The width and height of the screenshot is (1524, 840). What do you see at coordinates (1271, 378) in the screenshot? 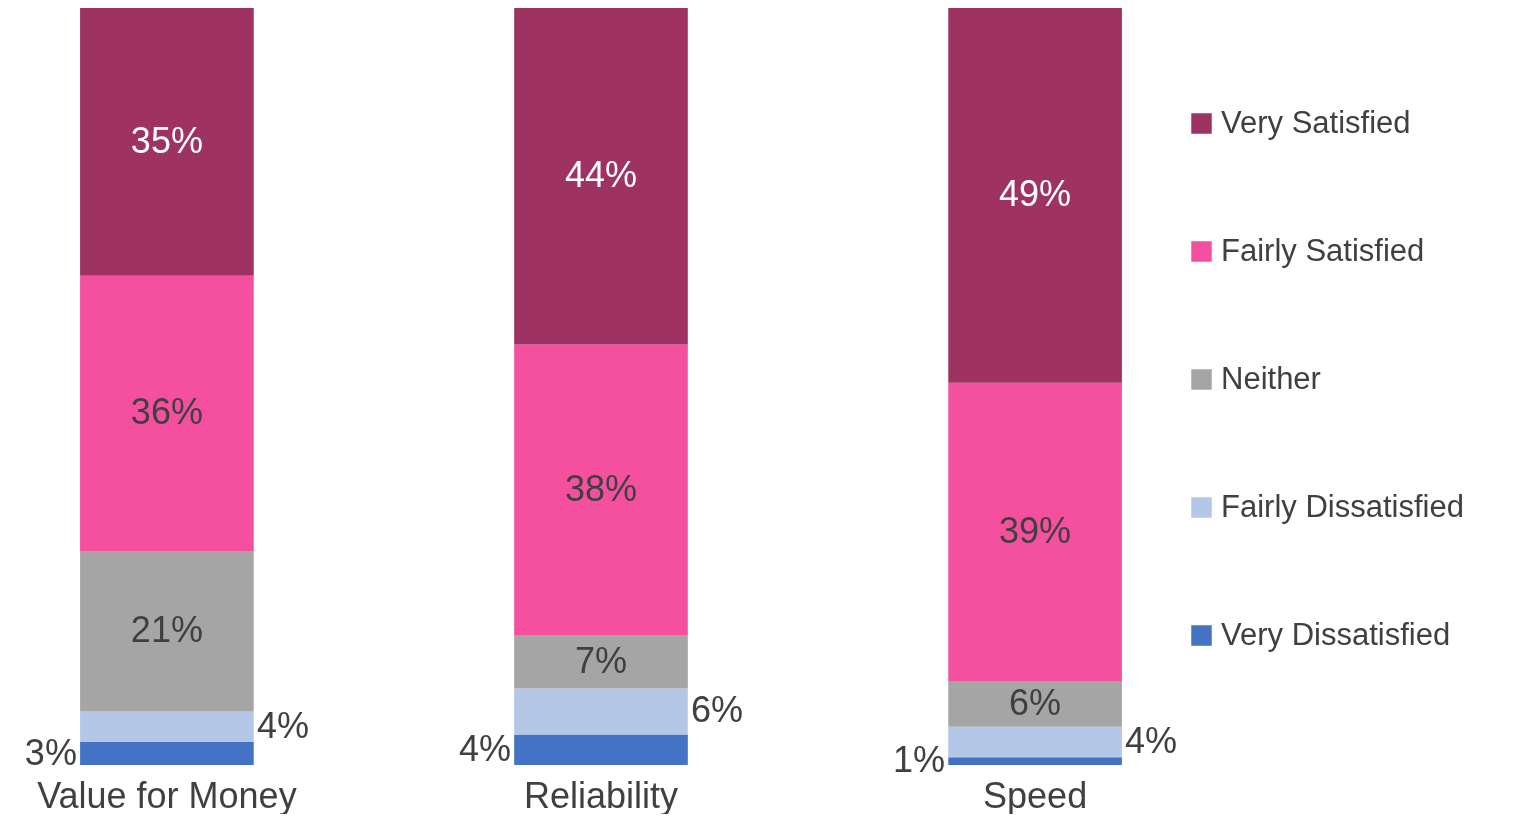
I see `legend-label: Neither` at bounding box center [1271, 378].